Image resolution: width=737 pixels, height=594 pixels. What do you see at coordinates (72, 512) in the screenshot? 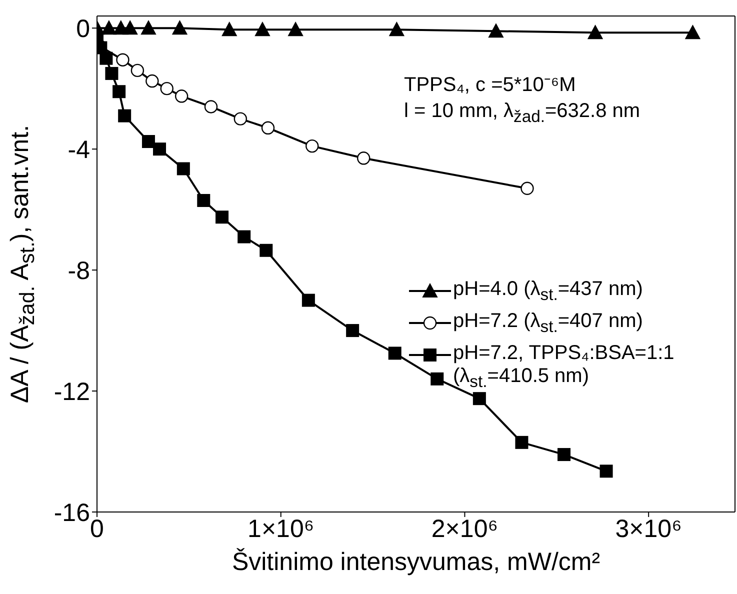
I see `y-tick-label: -16` at bounding box center [72, 512].